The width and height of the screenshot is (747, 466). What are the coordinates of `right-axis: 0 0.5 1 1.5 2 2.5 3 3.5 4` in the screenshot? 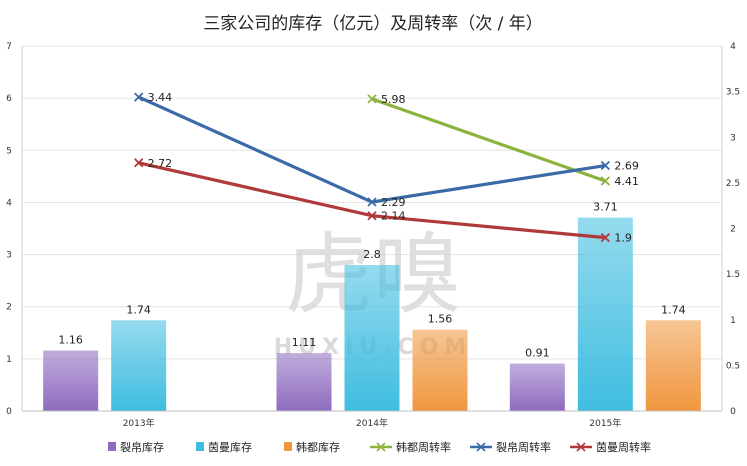 It's located at (730, 229).